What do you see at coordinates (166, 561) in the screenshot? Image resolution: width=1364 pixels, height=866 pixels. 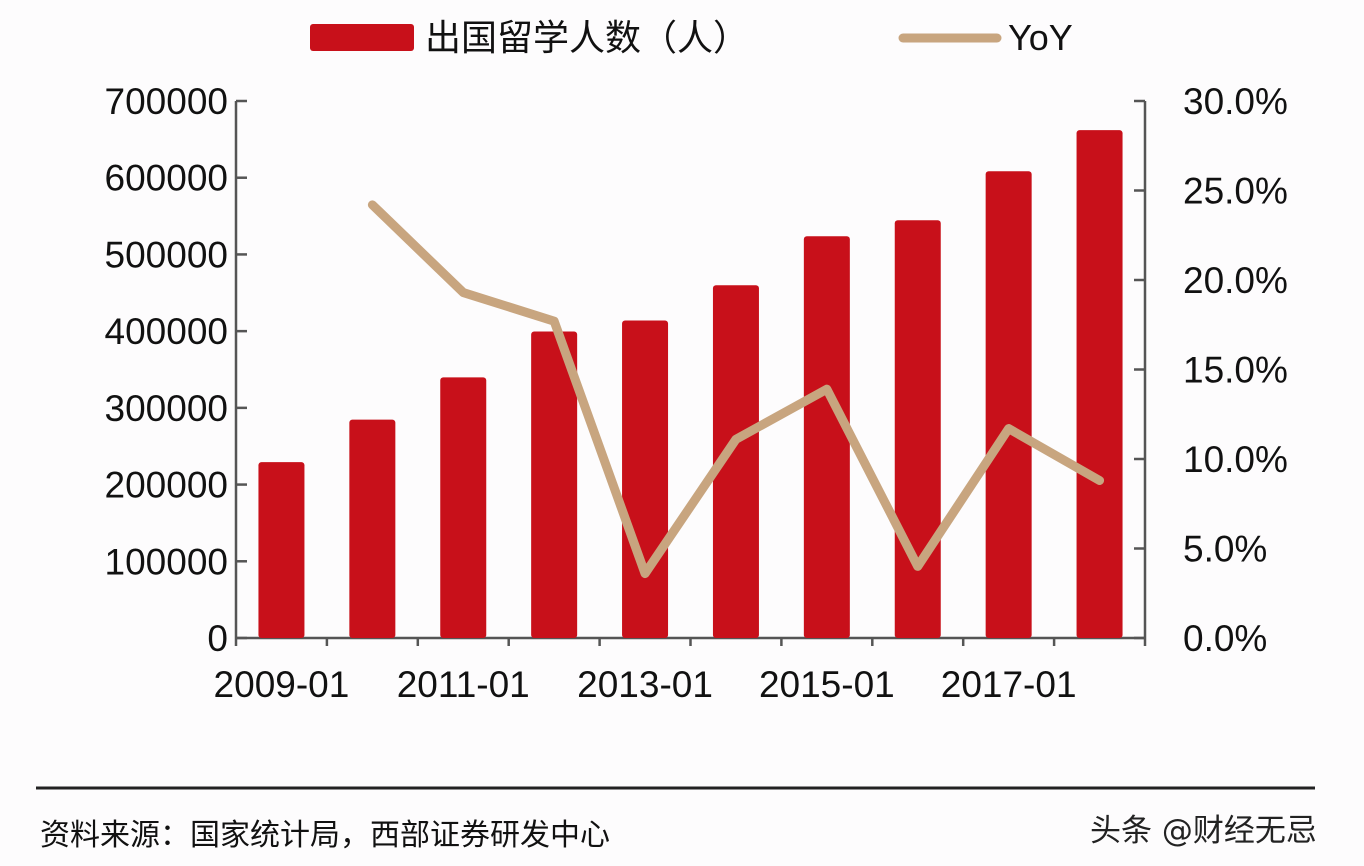 I see `left-tick-label: 100000` at bounding box center [166, 561].